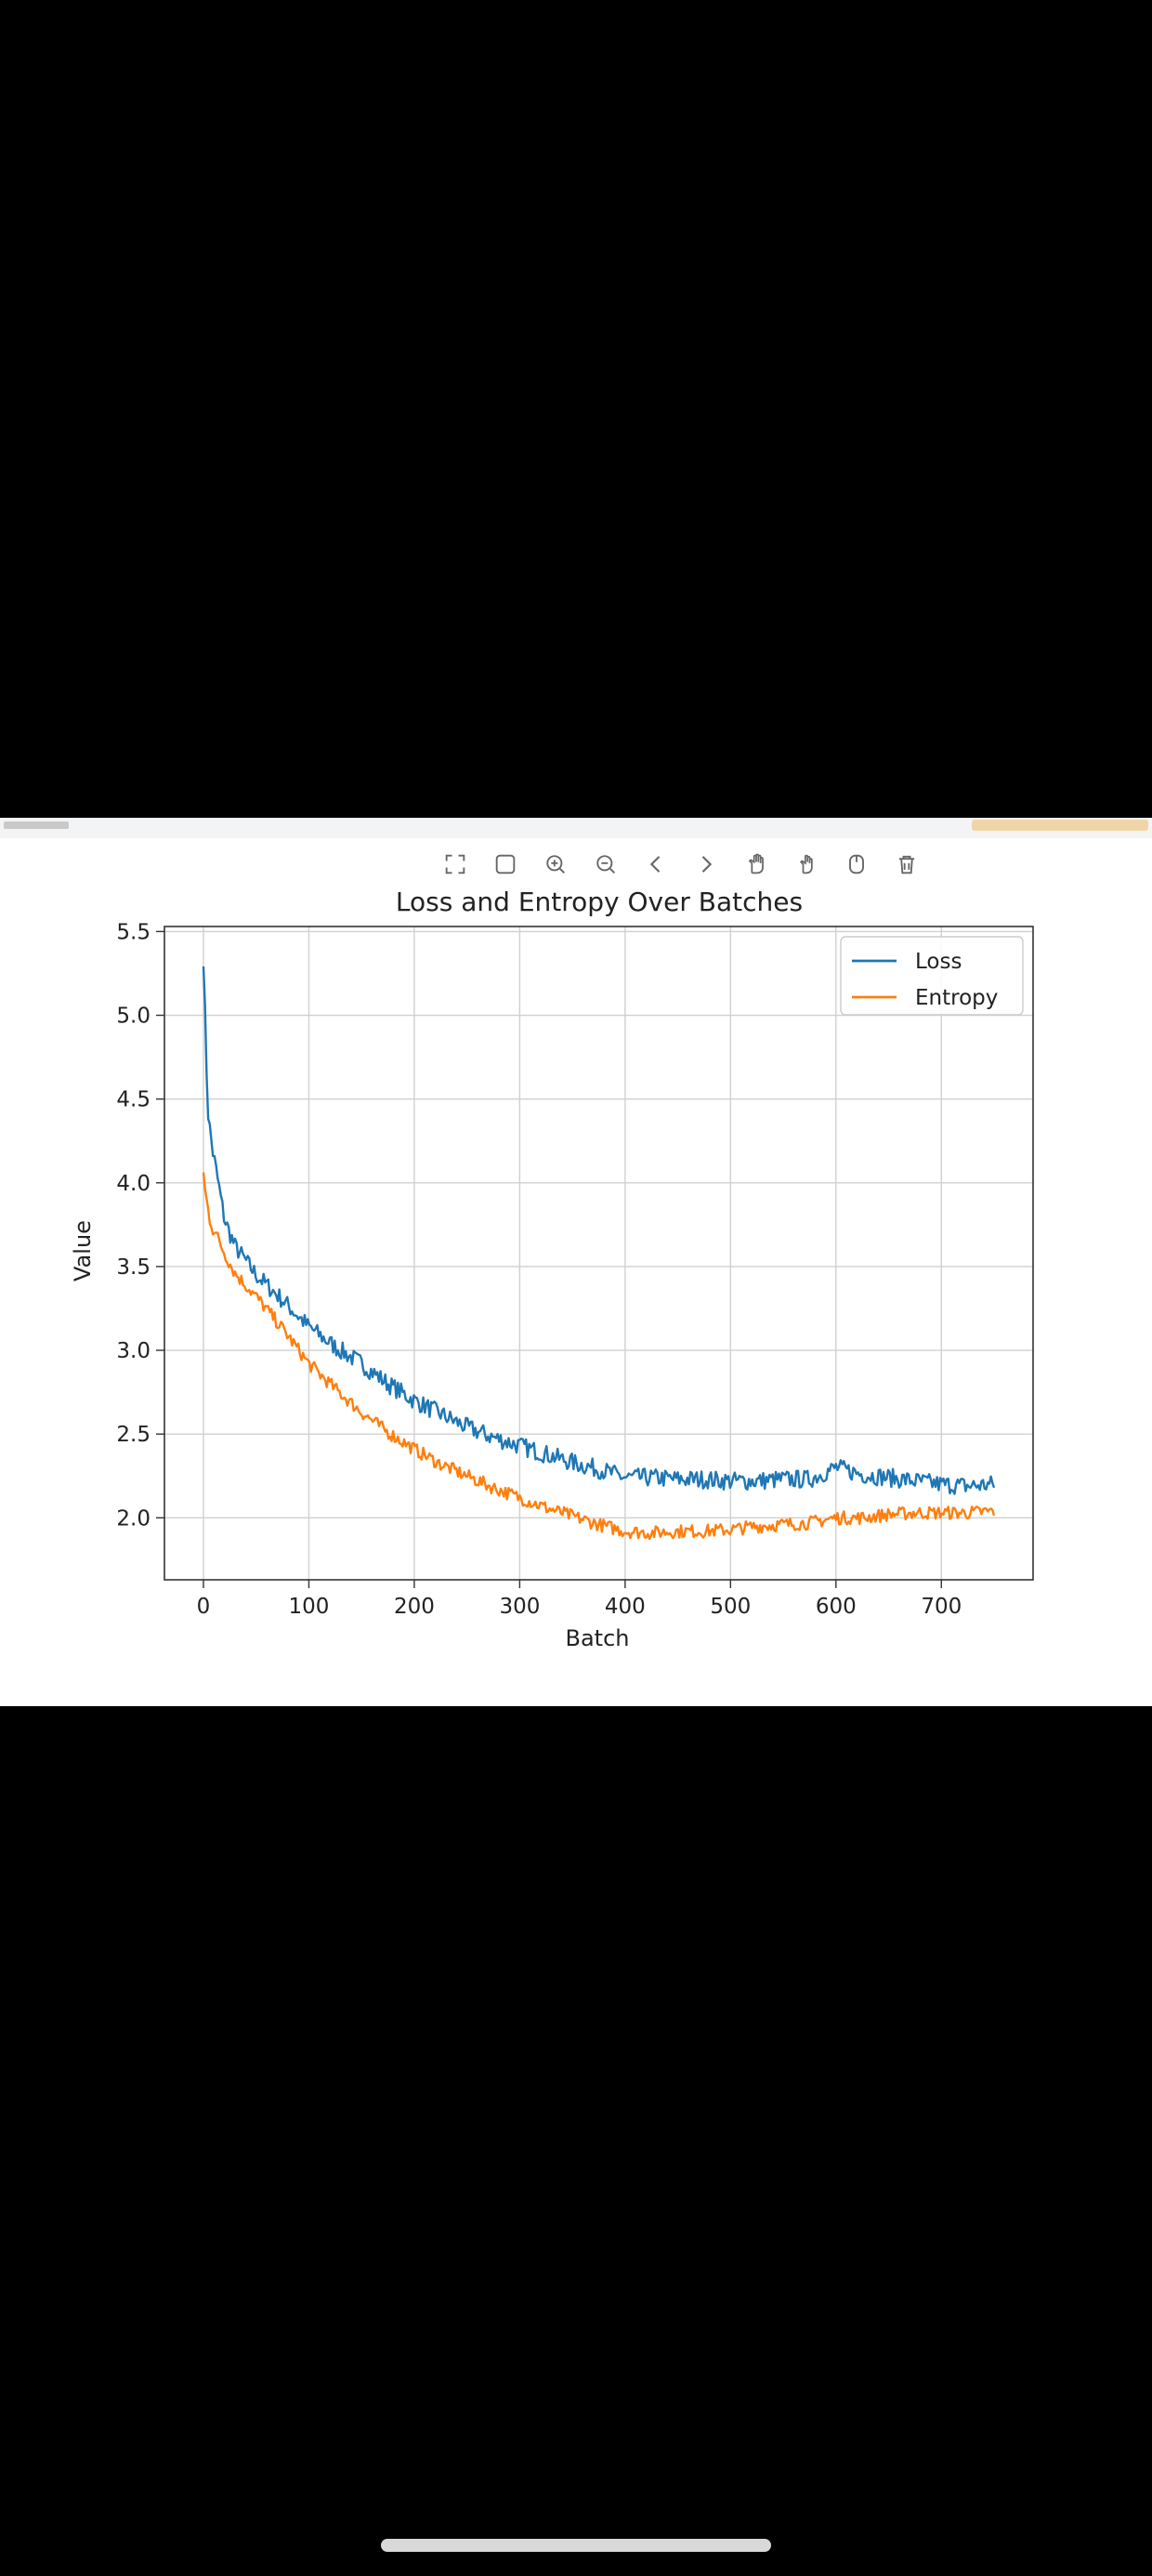 The image size is (1152, 2576). What do you see at coordinates (938, 962) in the screenshot?
I see `legend-label-loss: Loss` at bounding box center [938, 962].